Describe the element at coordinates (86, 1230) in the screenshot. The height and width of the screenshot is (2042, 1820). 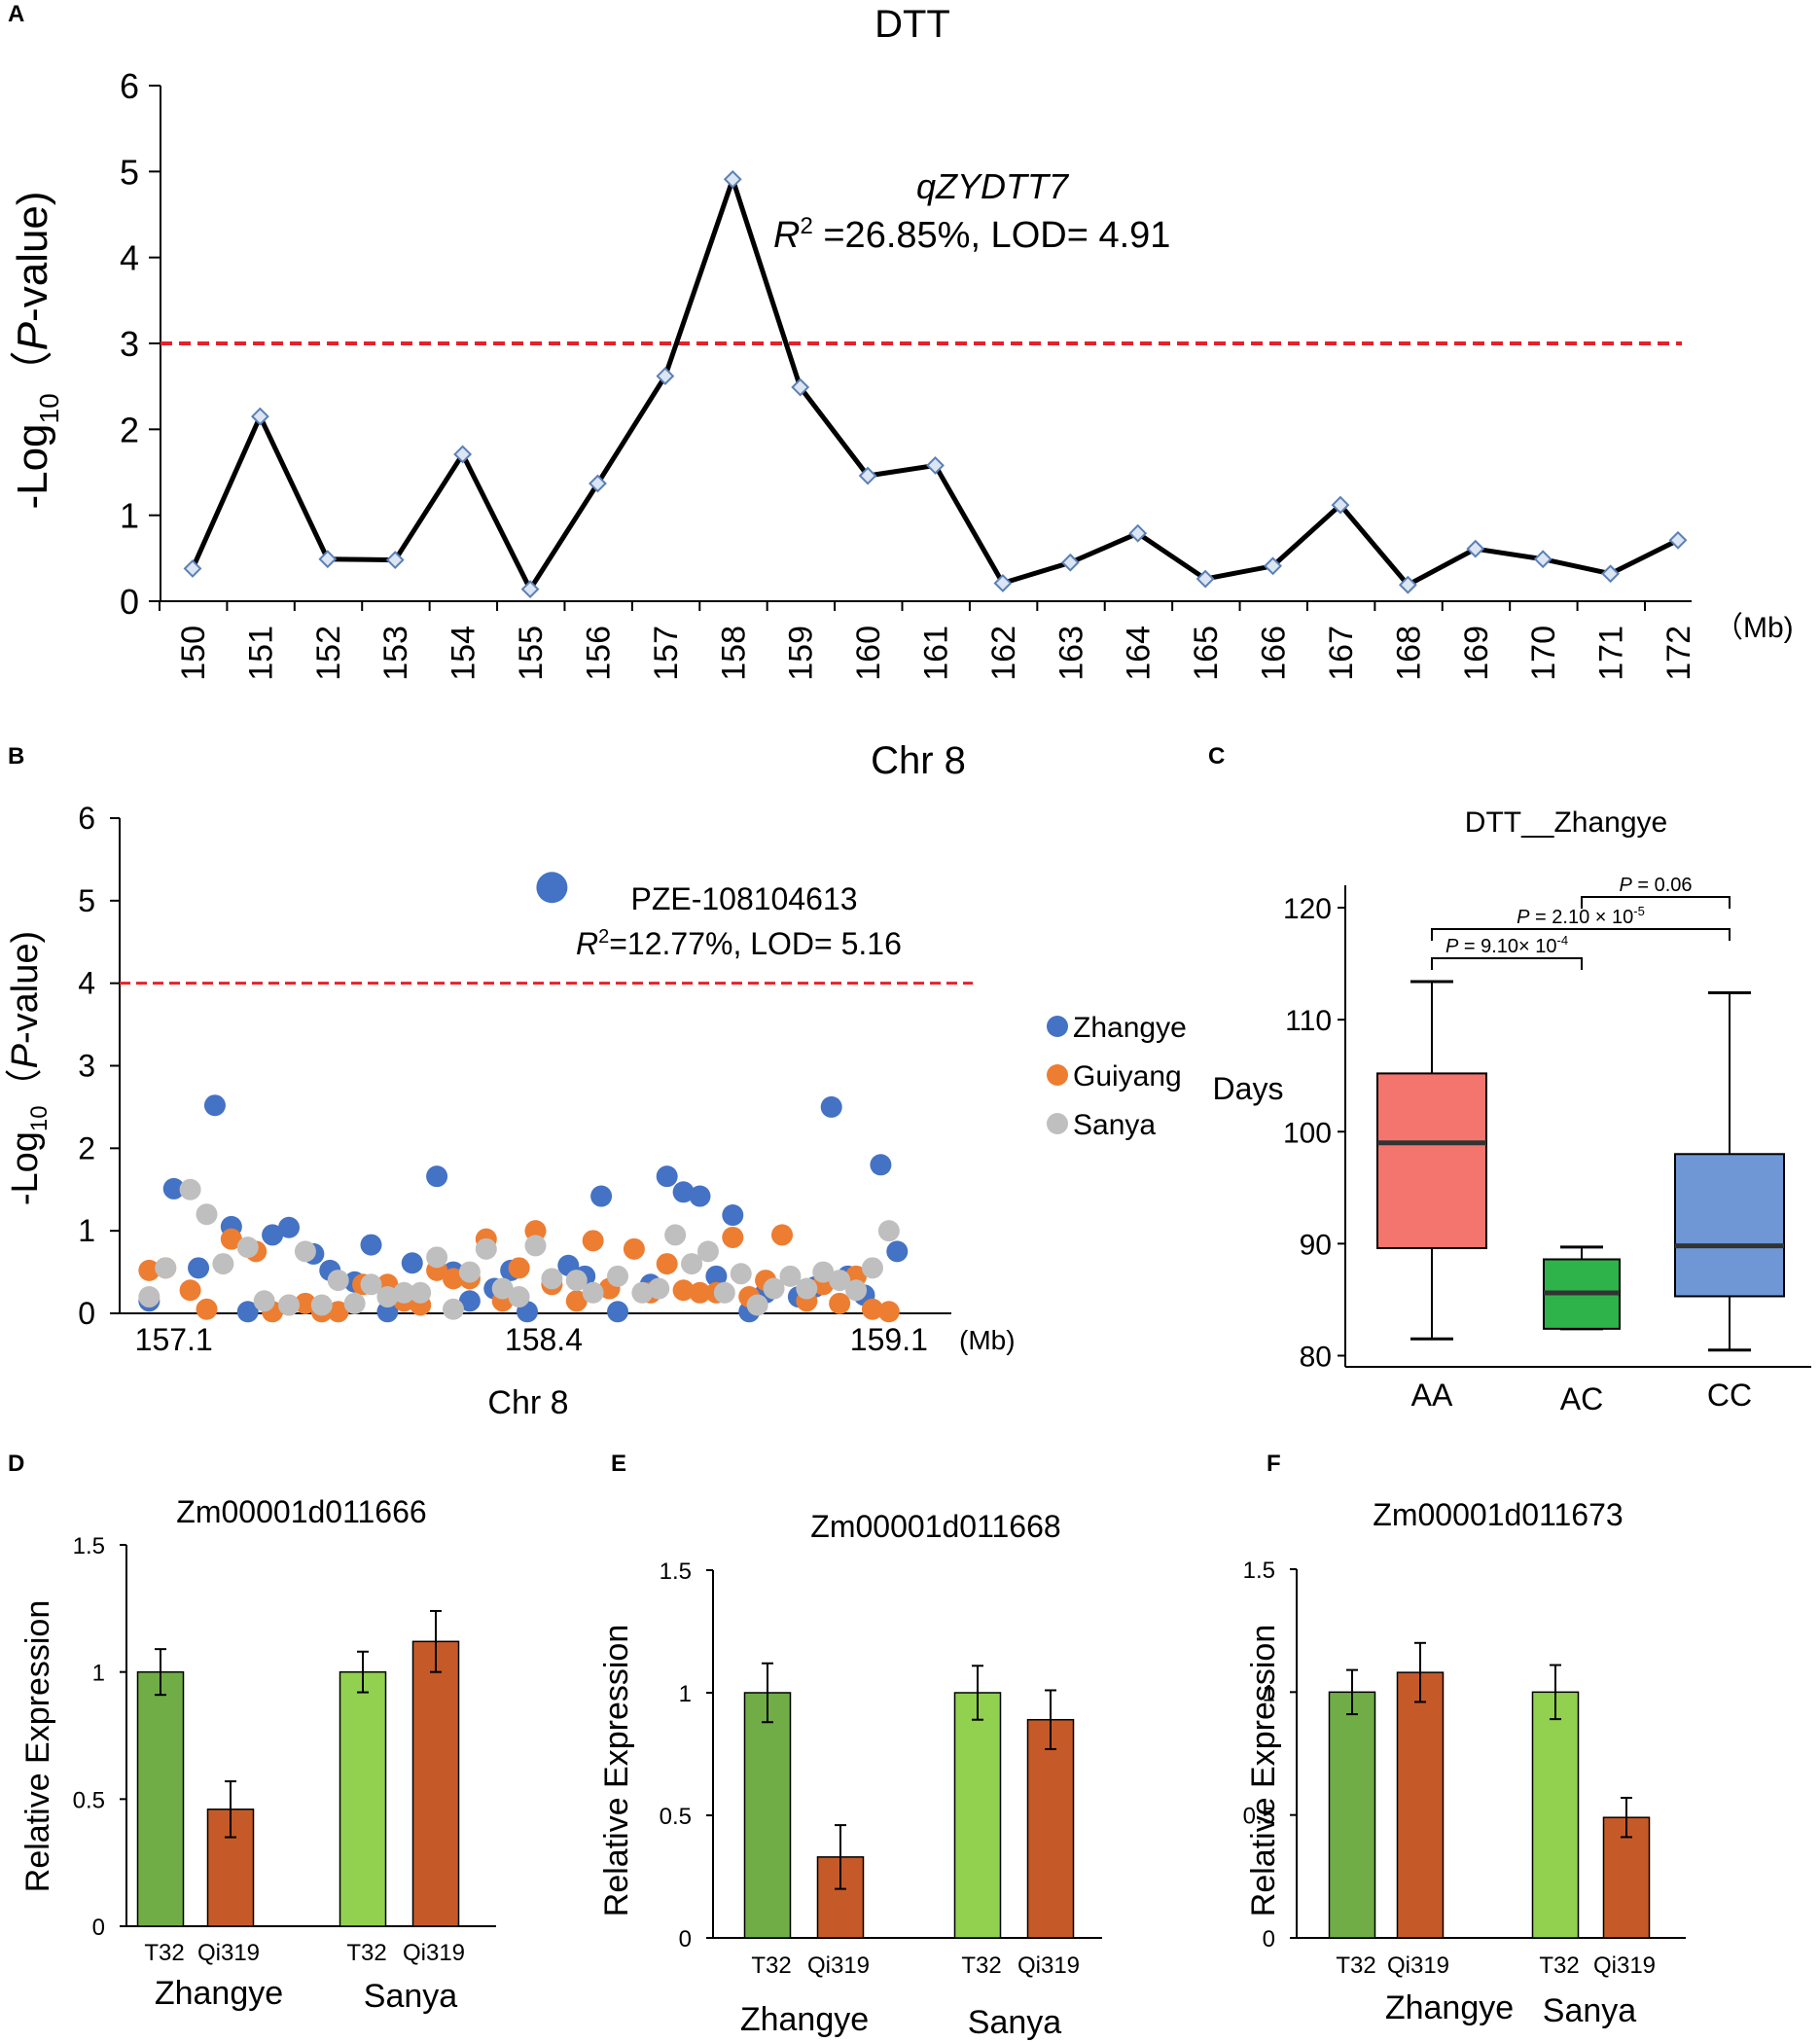
I see `panel-b-y-tick-label: 1` at that location.